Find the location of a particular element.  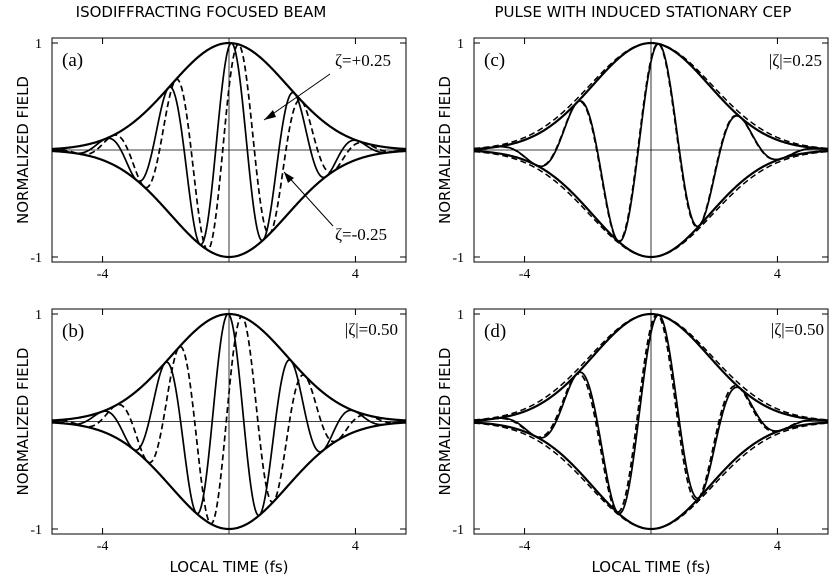

panel-label: (b) is located at coordinates (73, 331).